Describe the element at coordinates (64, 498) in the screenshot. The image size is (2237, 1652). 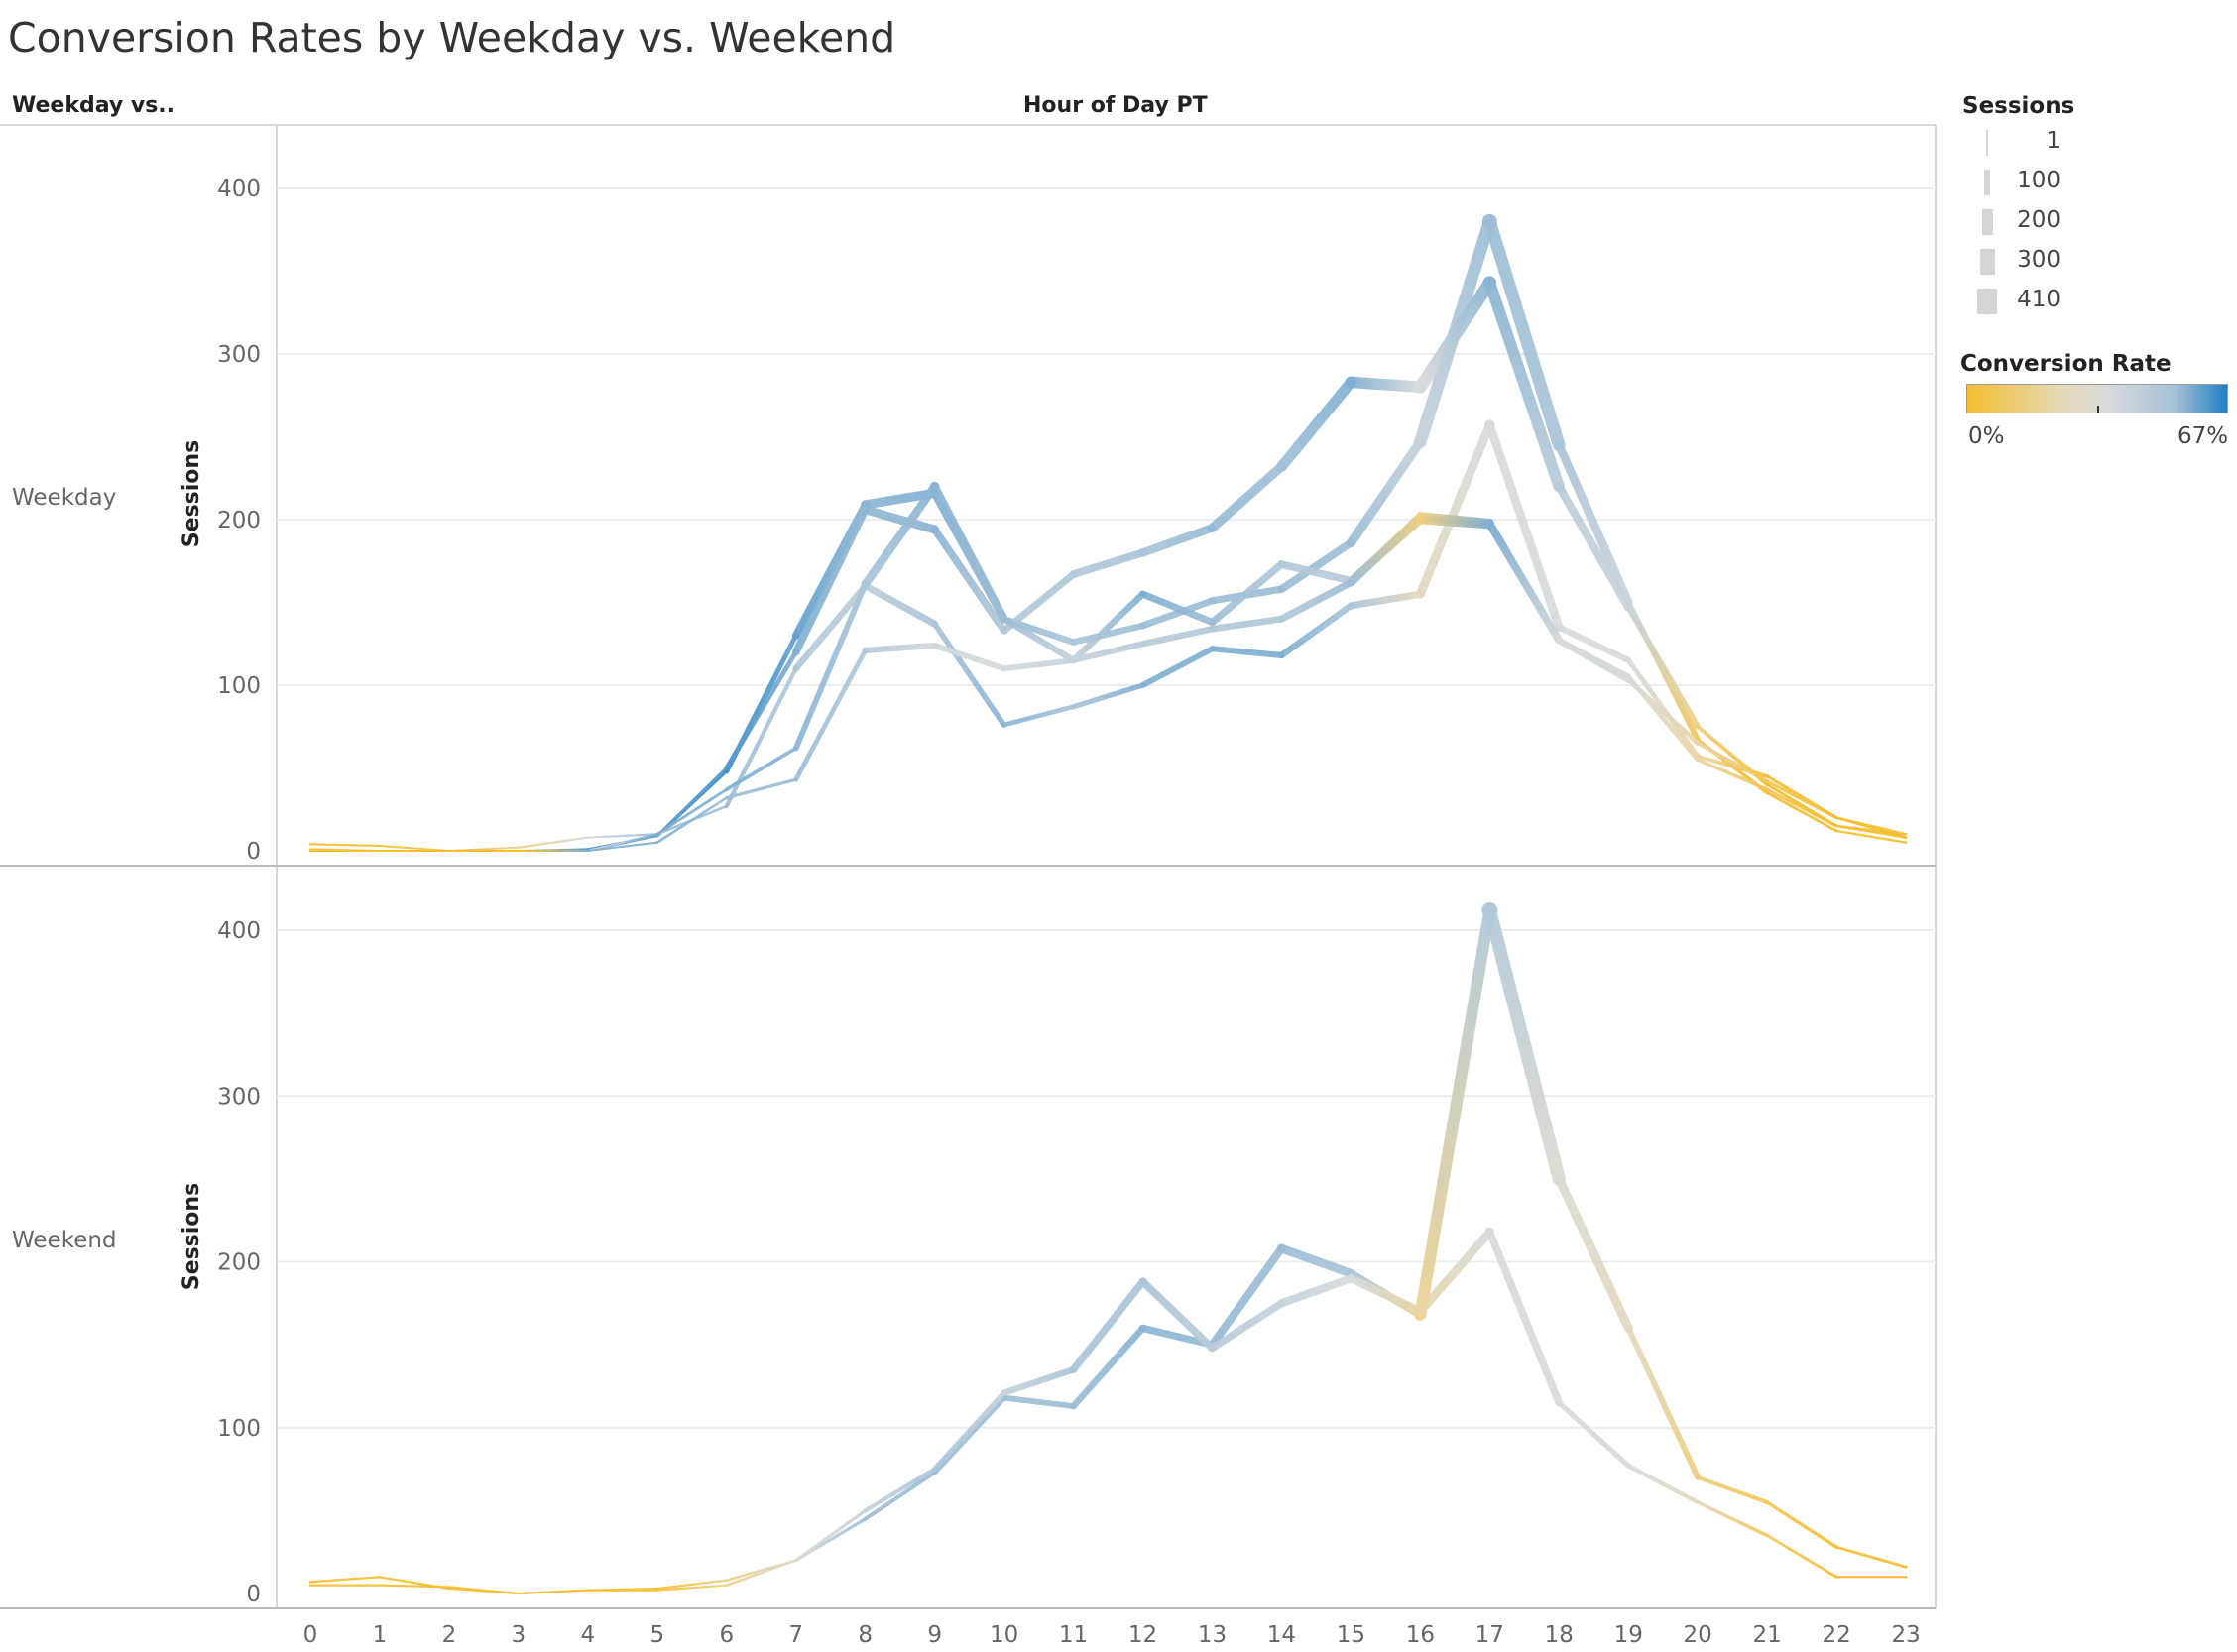
I see `row-label-weekday: Weekday` at that location.